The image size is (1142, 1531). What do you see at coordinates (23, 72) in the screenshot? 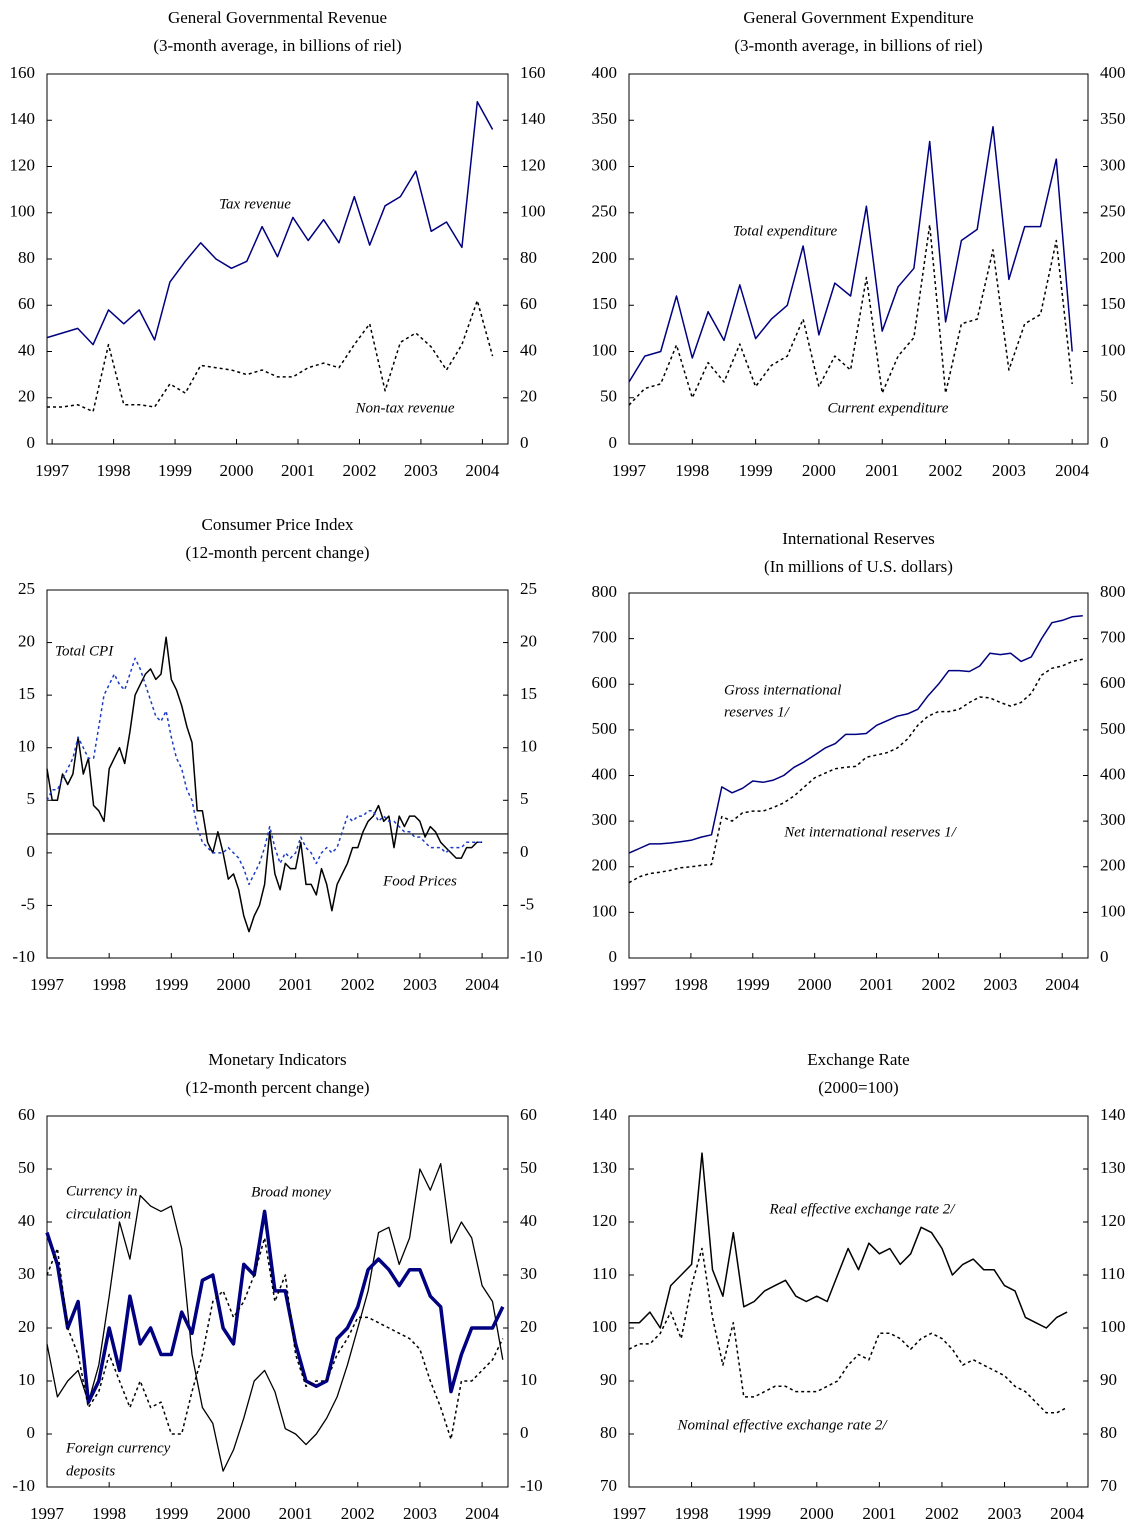
I see `y-tick-label: 160` at bounding box center [23, 72].